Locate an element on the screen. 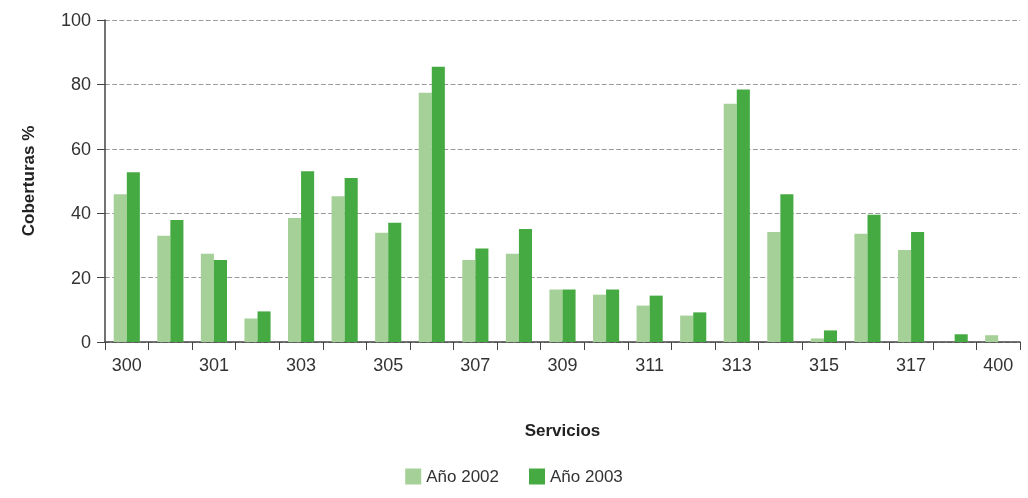 The width and height of the screenshot is (1028, 498). y-tick-label: 80 is located at coordinates (80, 84).